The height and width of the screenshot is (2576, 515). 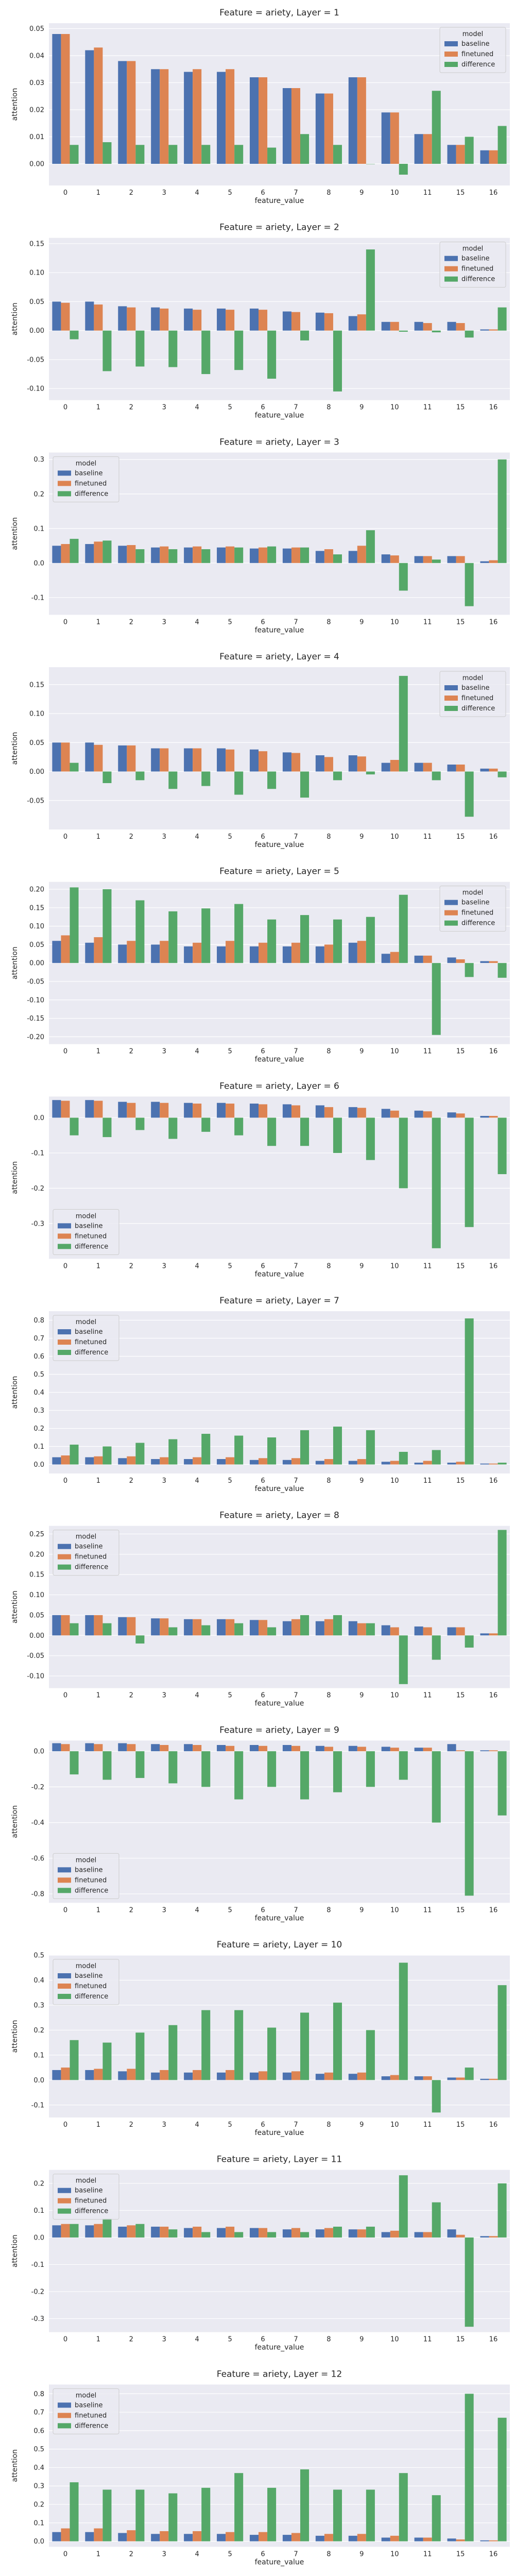 What do you see at coordinates (36, 908) in the screenshot?
I see `y-tick-label: 0.15` at bounding box center [36, 908].